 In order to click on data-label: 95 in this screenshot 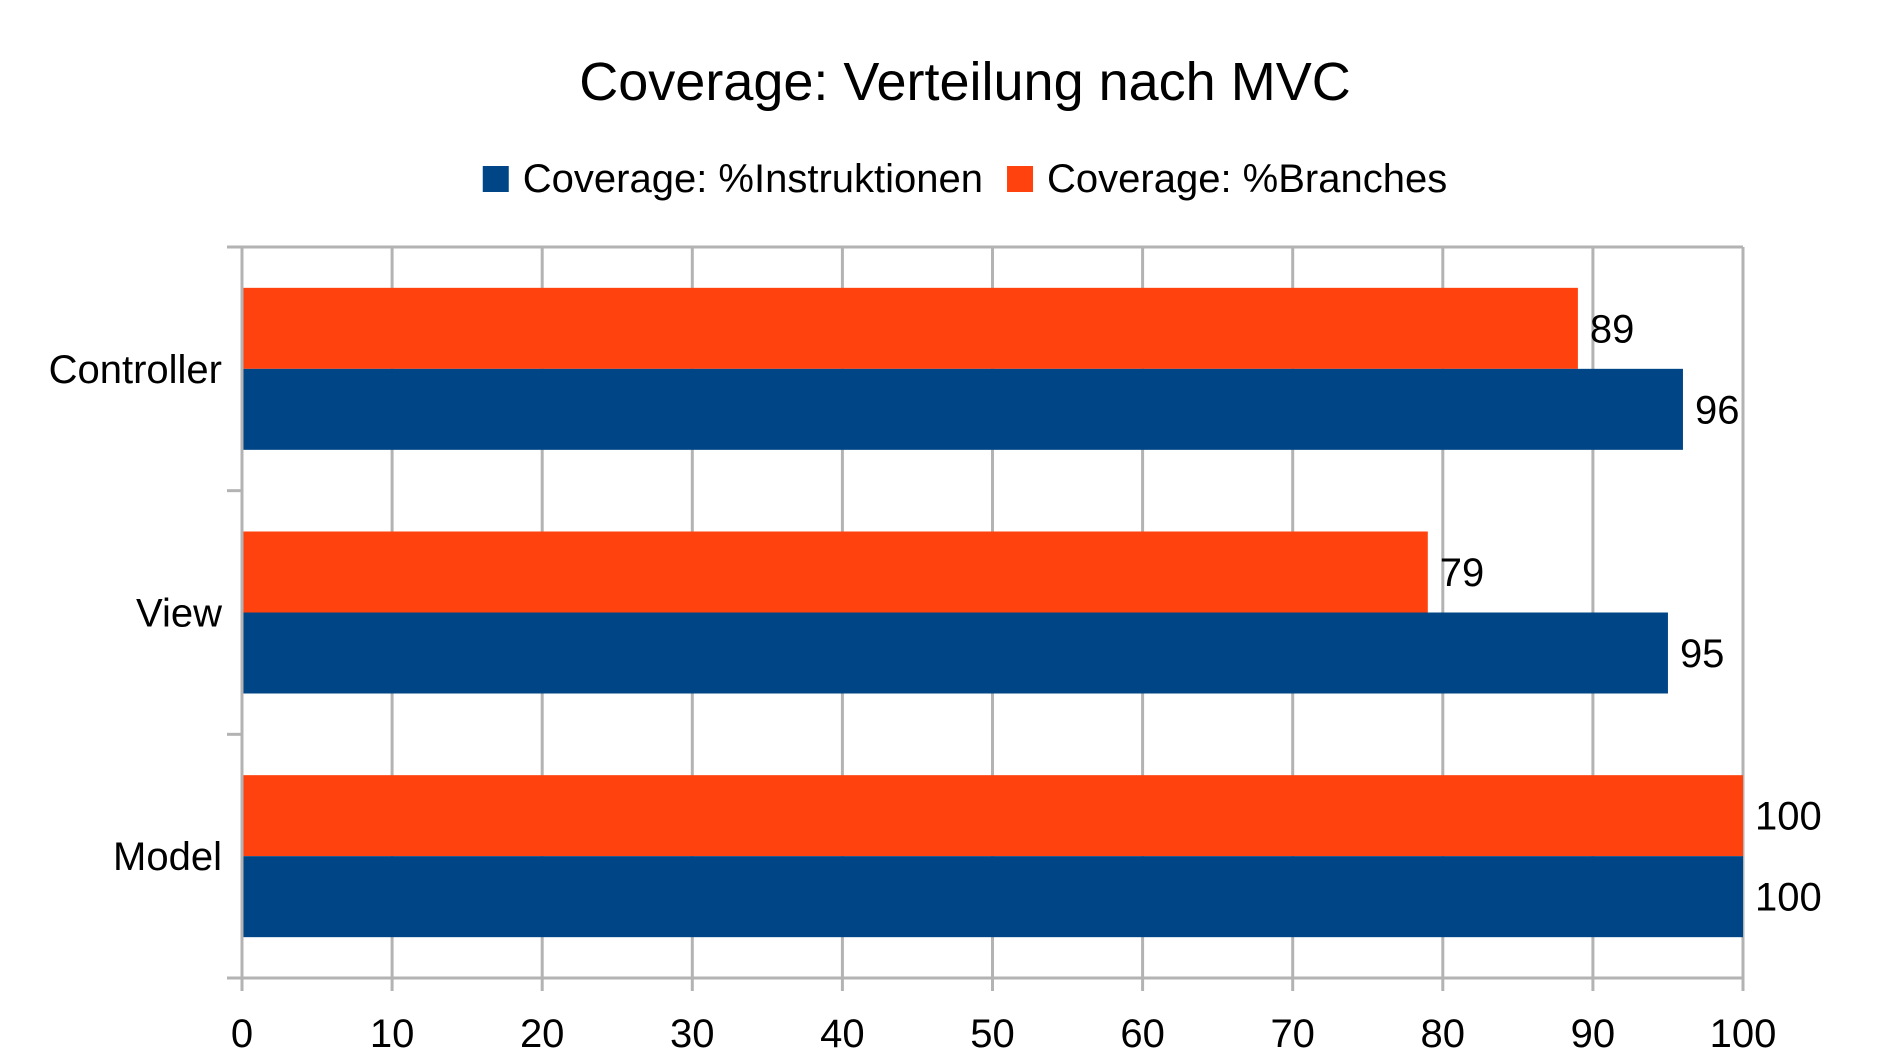, I will do `click(1702, 654)`.